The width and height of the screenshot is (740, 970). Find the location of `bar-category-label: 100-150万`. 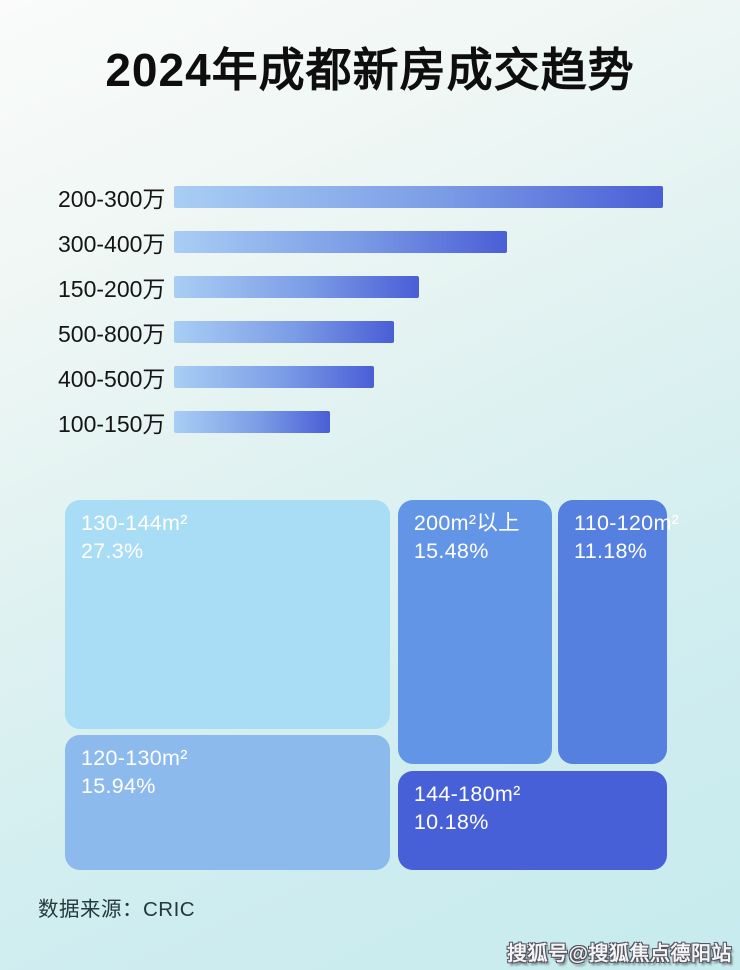

bar-category-label: 100-150万 is located at coordinates (112, 424).